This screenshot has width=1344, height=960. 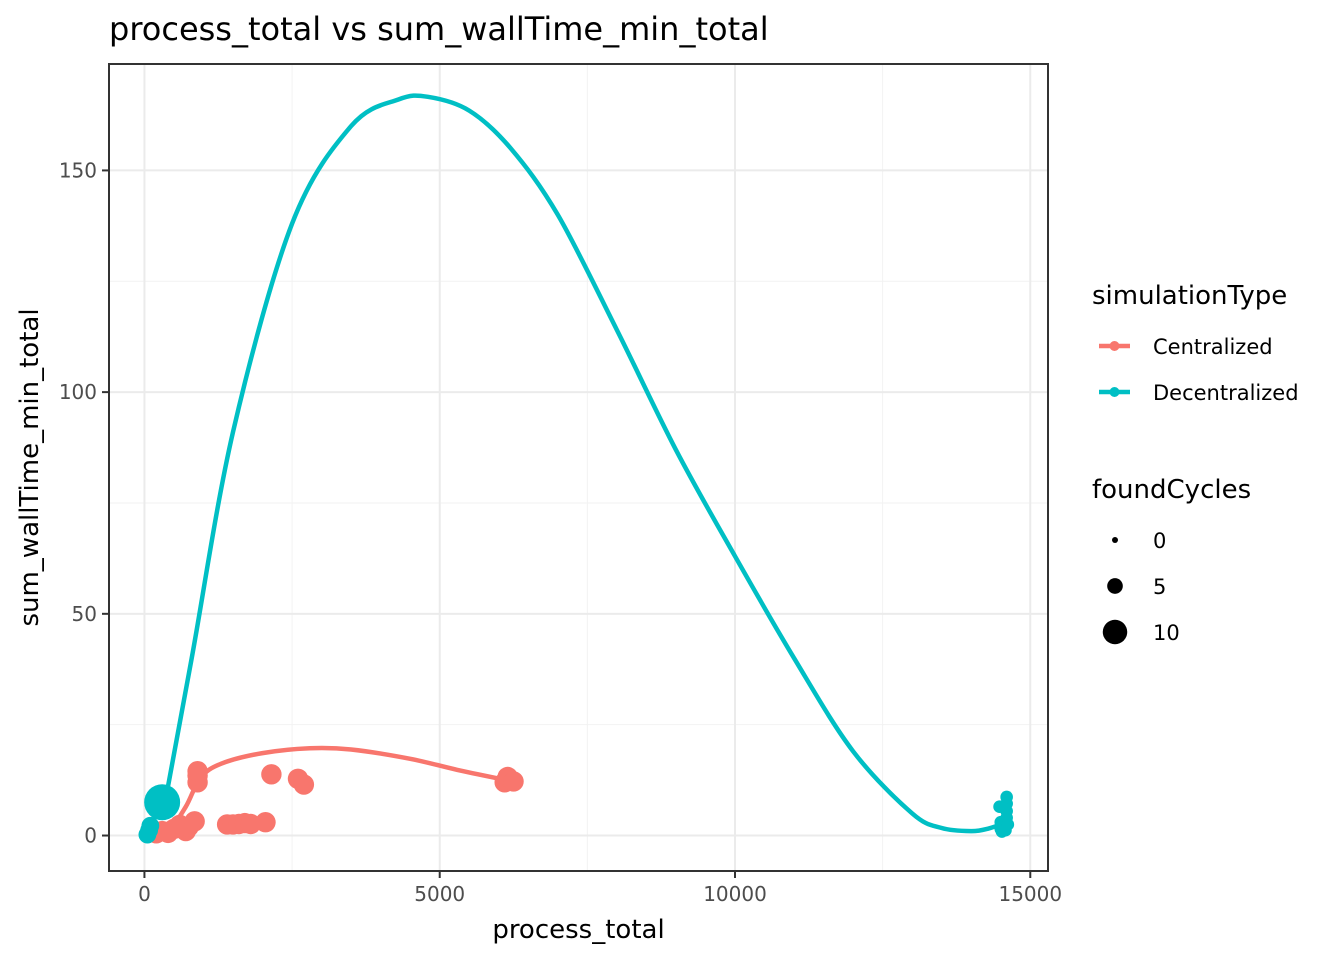 What do you see at coordinates (78, 170) in the screenshot?
I see `y-tick-label: 150` at bounding box center [78, 170].